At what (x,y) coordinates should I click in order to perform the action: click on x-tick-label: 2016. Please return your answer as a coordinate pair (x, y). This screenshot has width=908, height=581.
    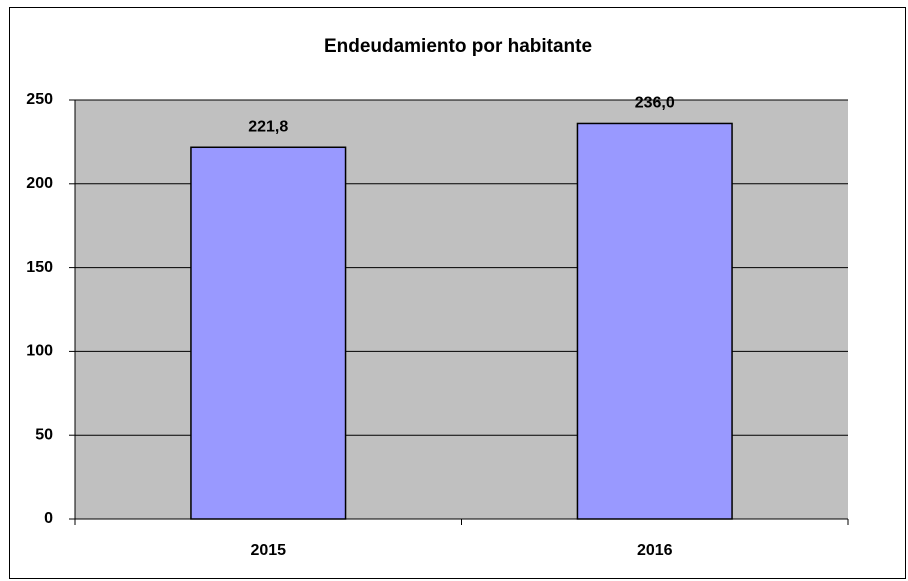
    Looking at the image, I should click on (655, 550).